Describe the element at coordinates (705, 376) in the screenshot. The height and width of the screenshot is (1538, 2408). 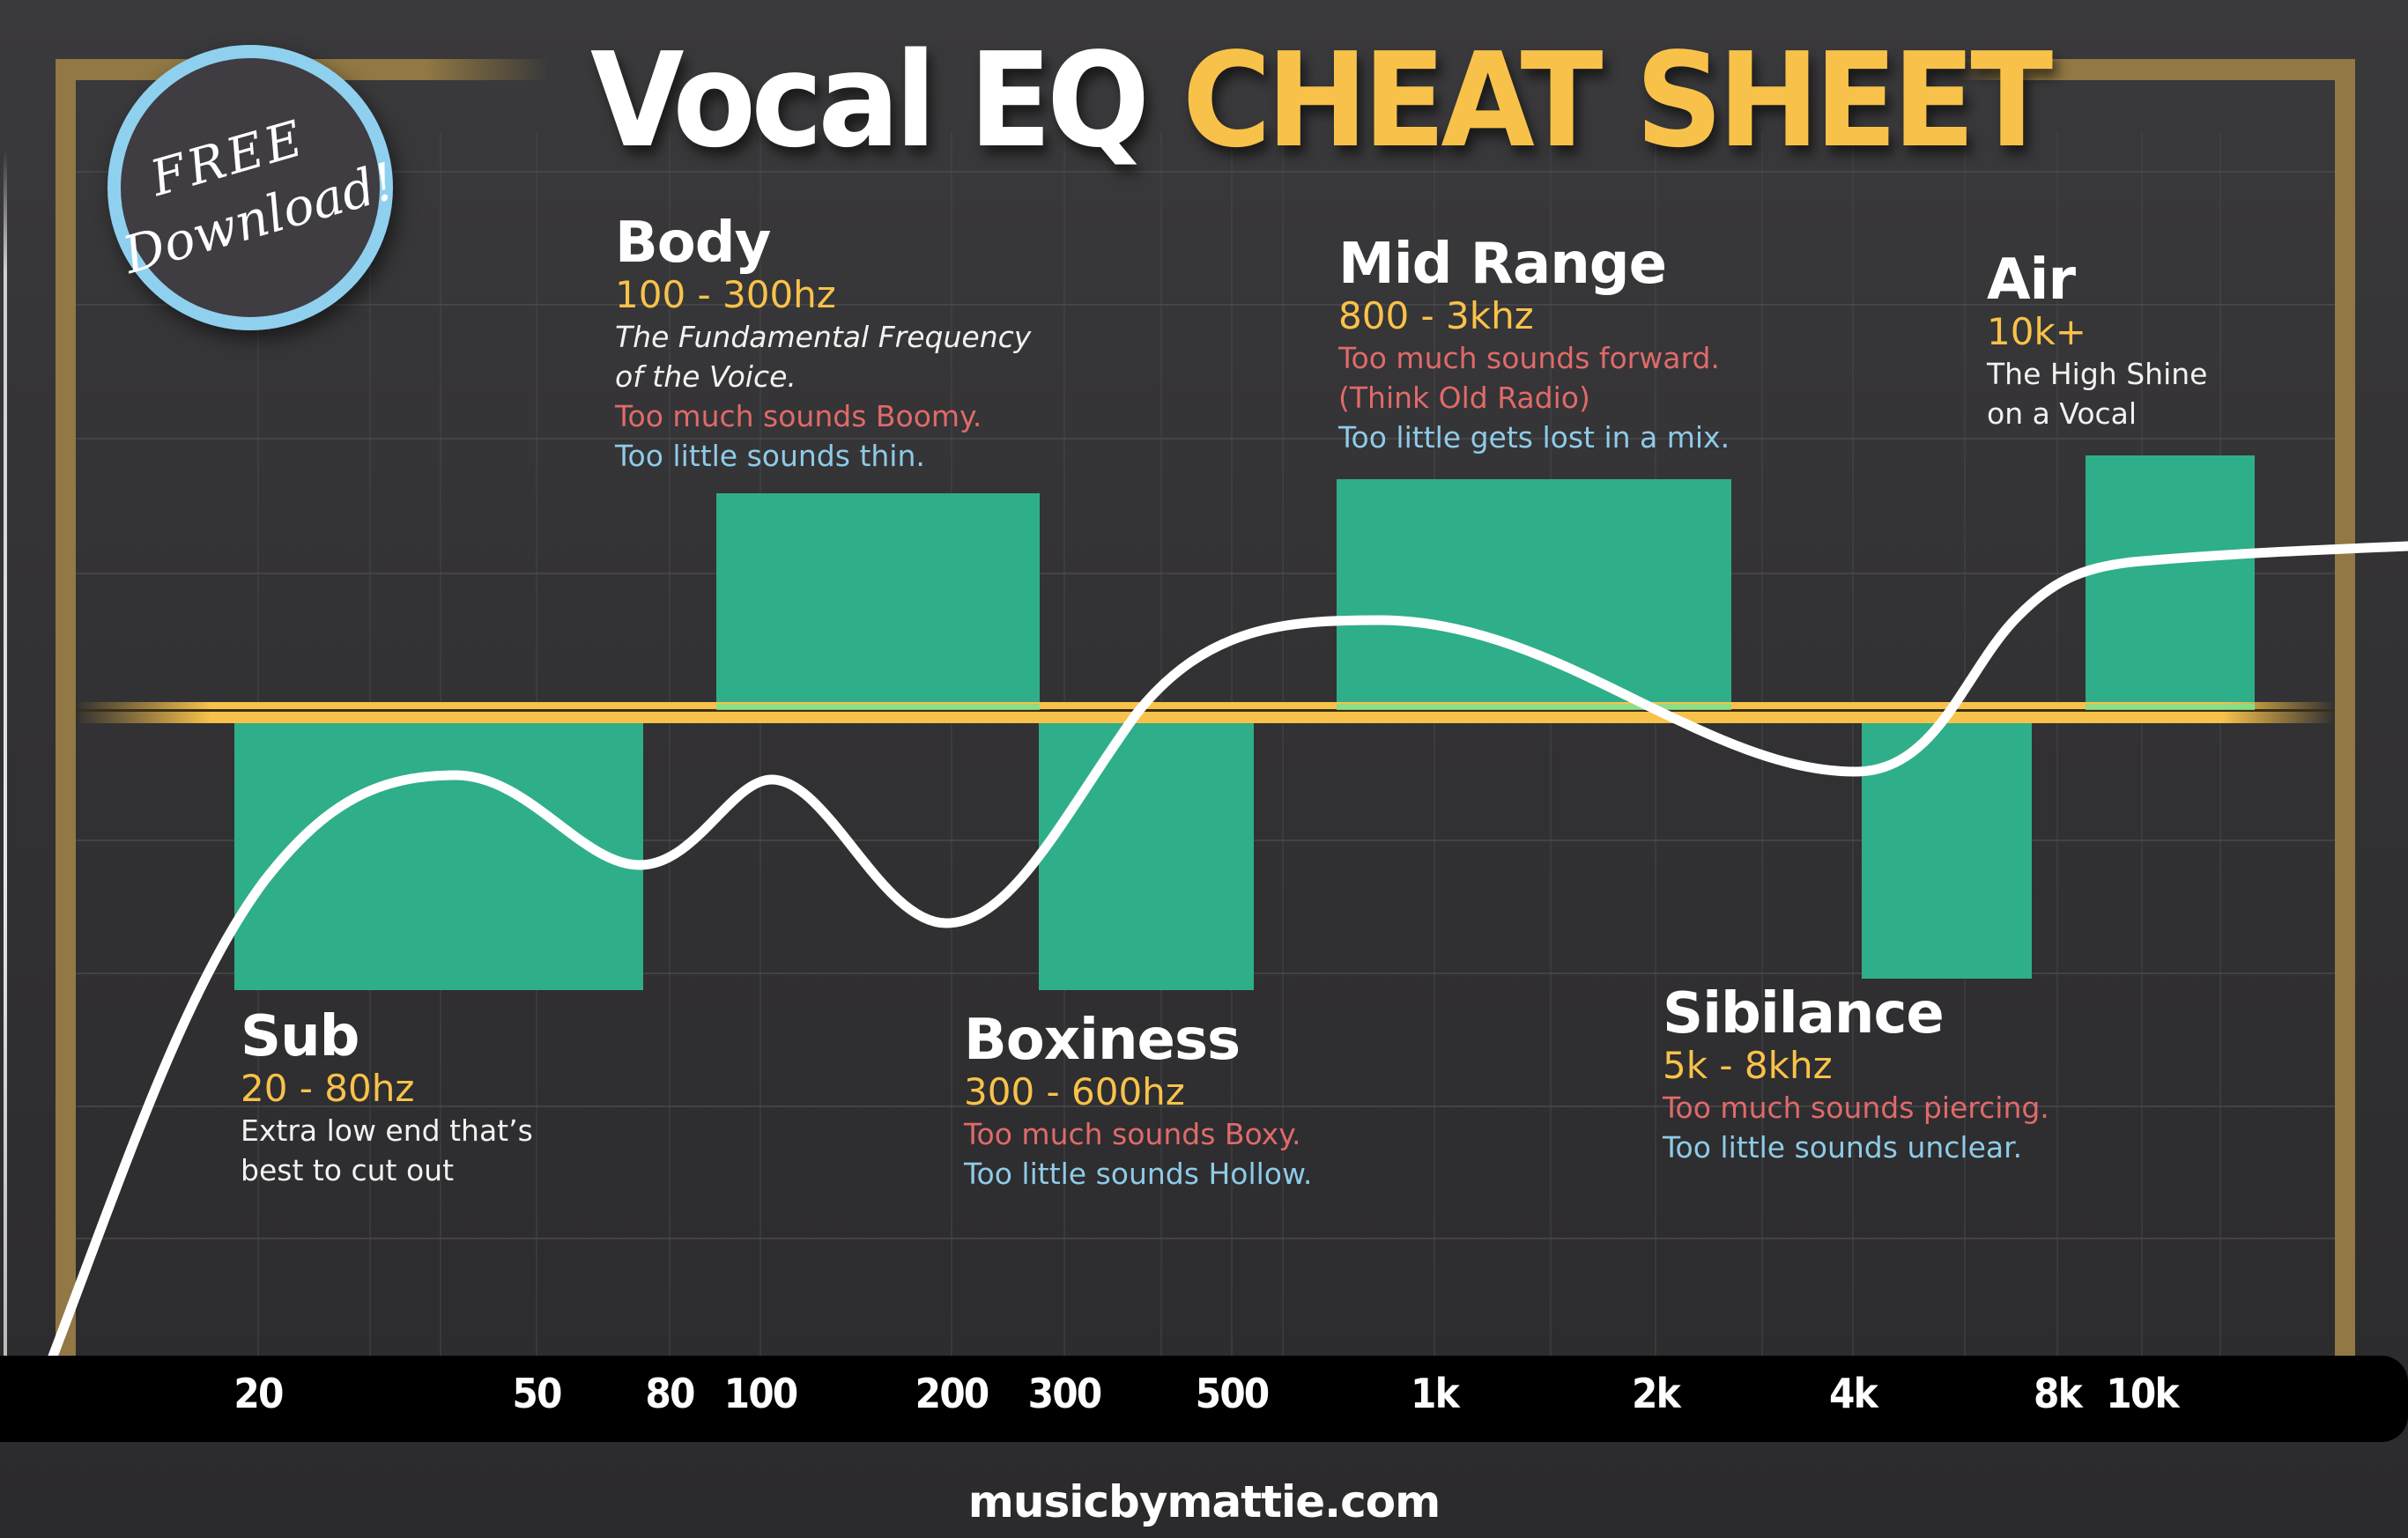
I see `band-desc-line: of the Voice.` at that location.